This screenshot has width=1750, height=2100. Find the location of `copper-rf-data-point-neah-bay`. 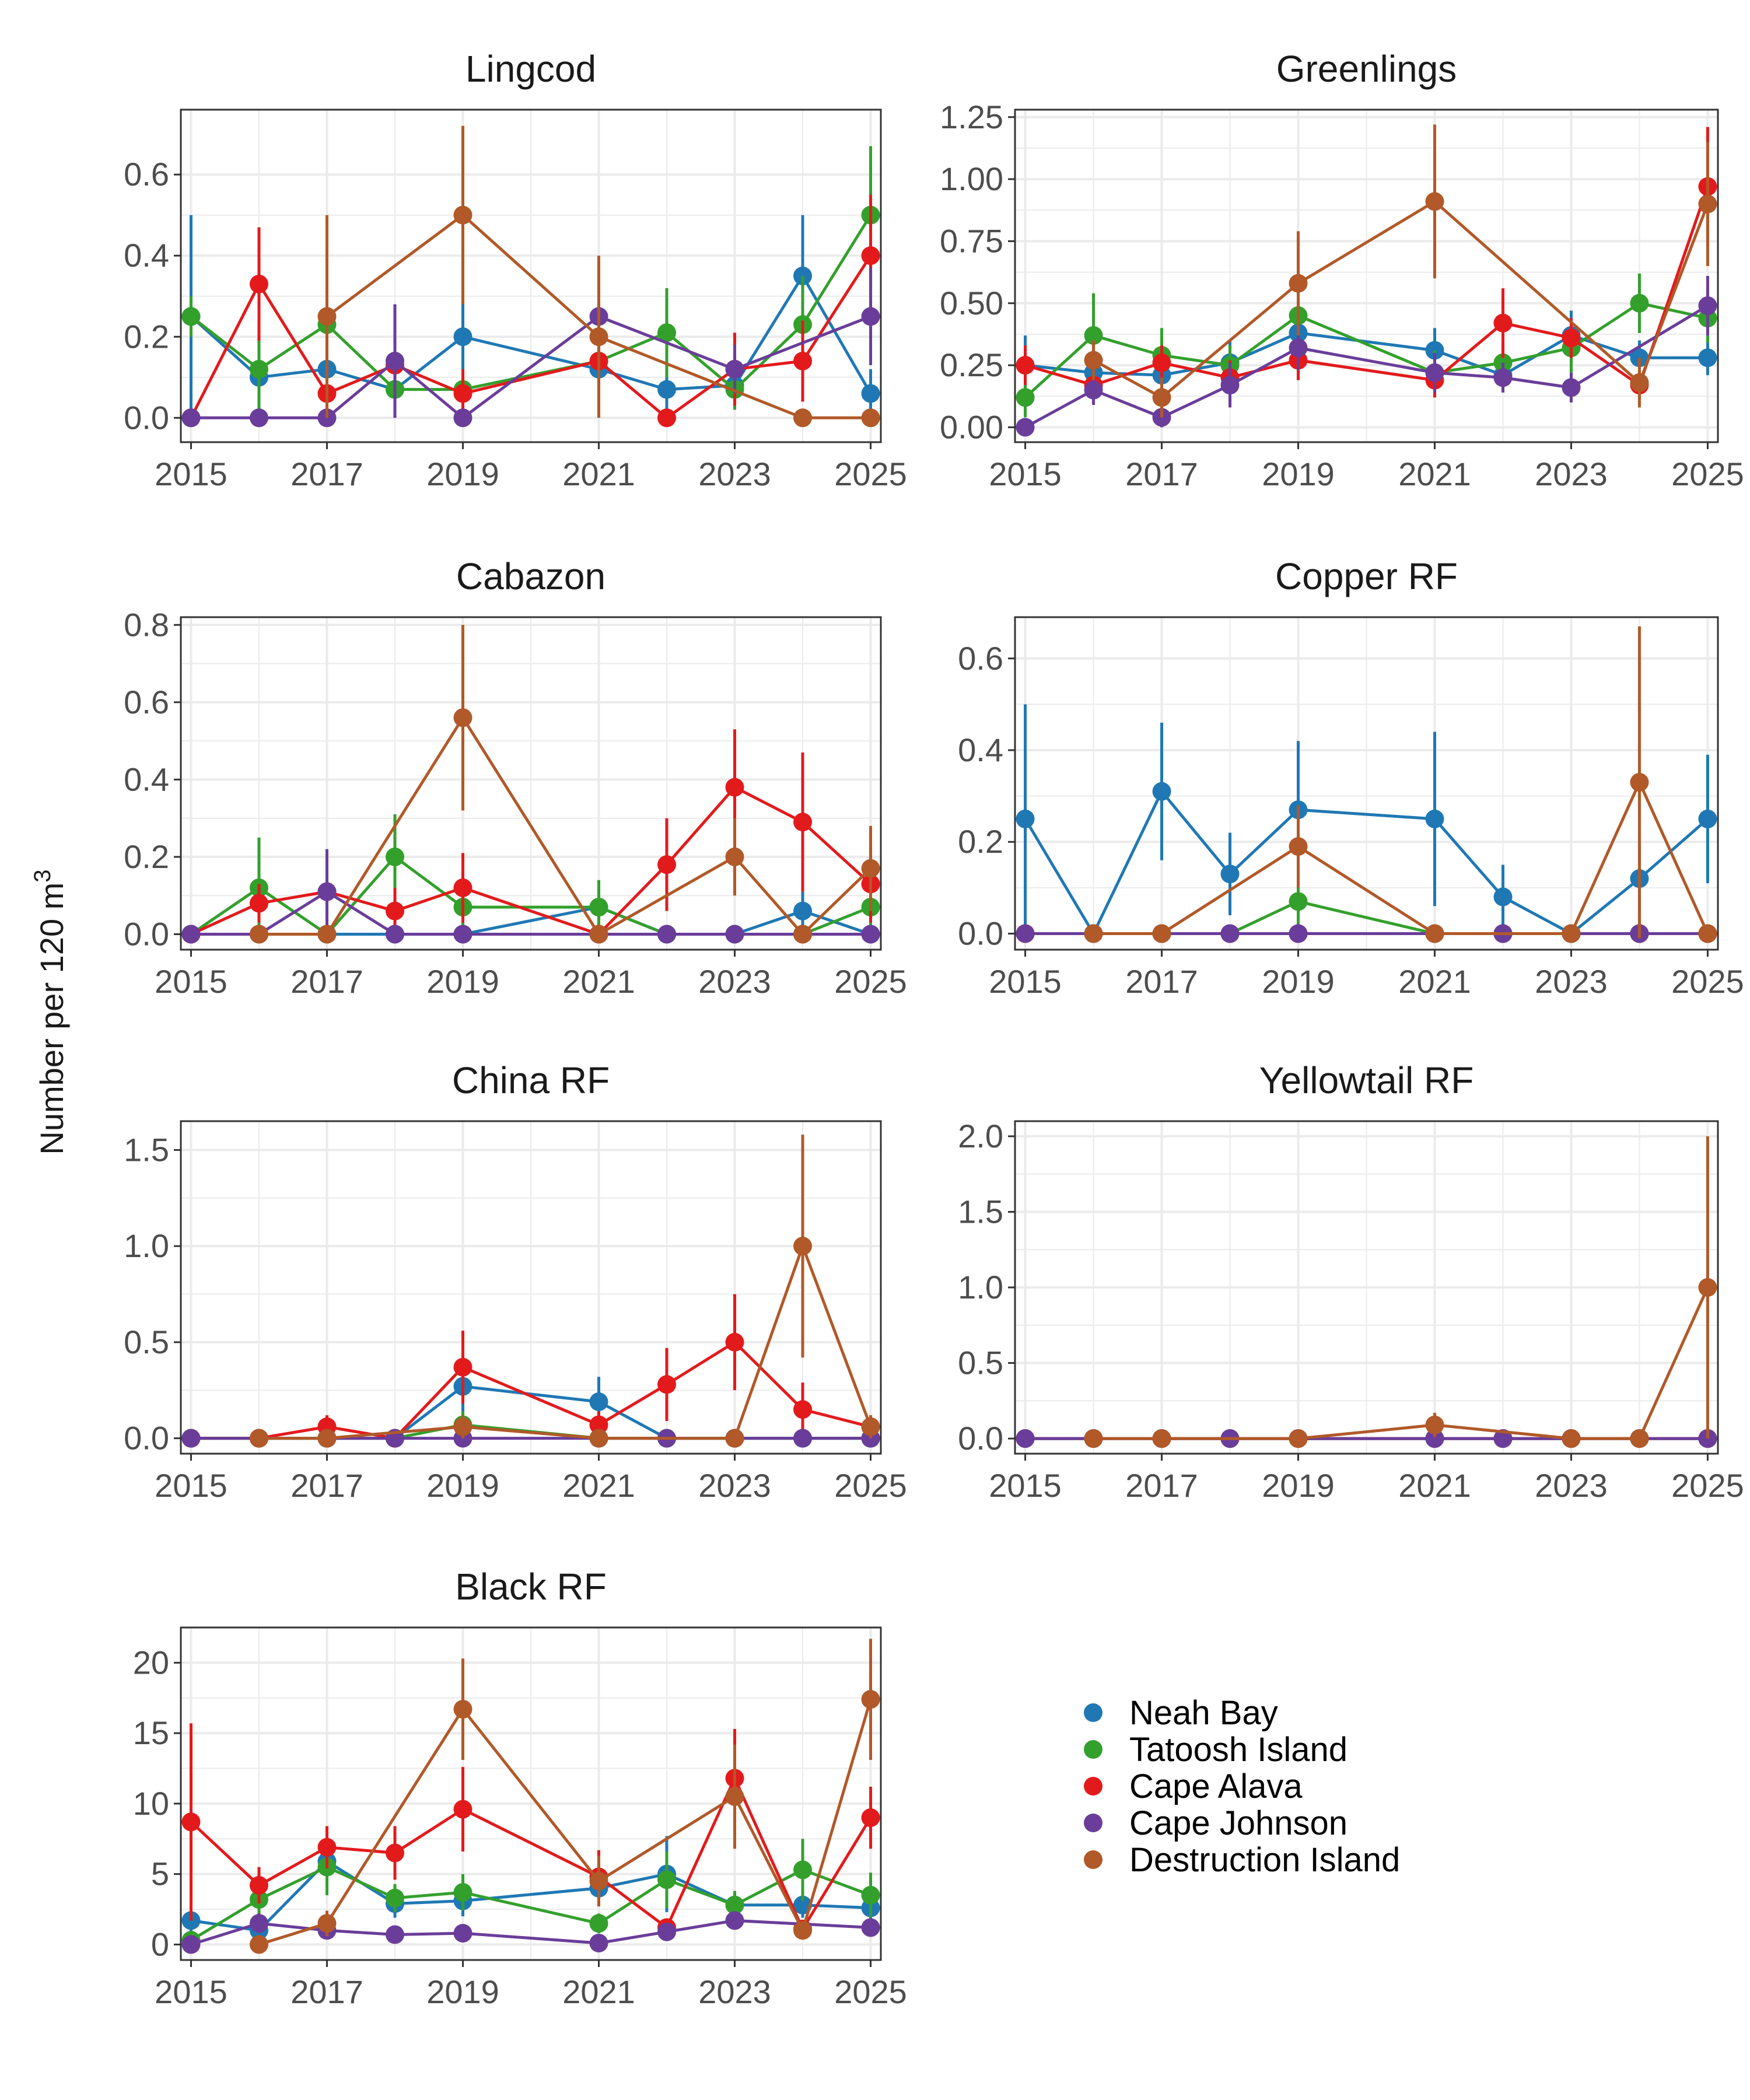

copper-rf-data-point-neah-bay is located at coordinates (1434, 818).